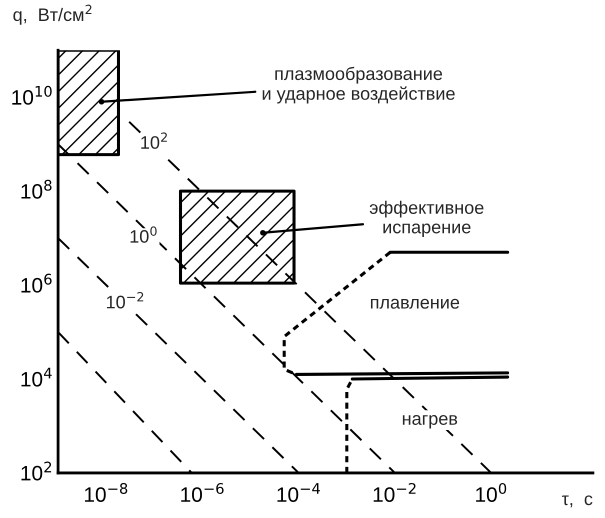 The image size is (605, 518). What do you see at coordinates (125, 300) in the screenshot?
I see `annotation: 10$^{−2}$` at bounding box center [125, 300].